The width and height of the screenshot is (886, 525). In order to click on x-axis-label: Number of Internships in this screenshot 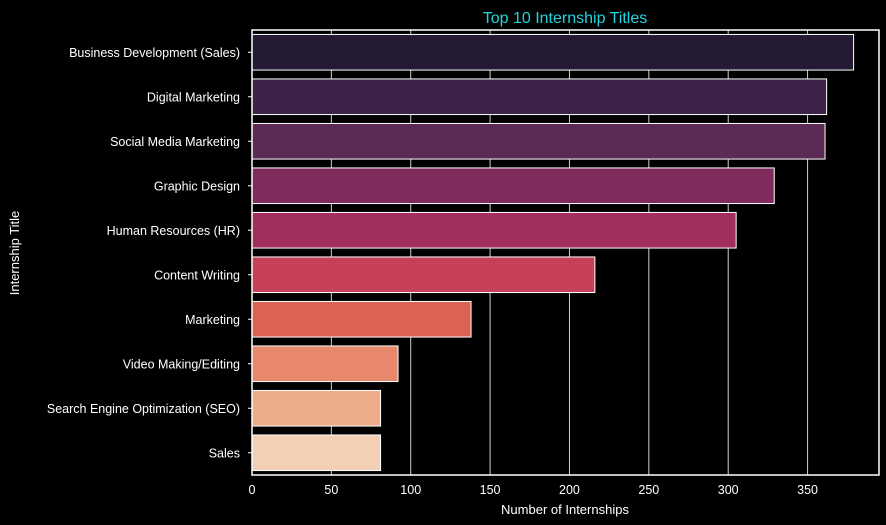, I will do `click(565, 509)`.